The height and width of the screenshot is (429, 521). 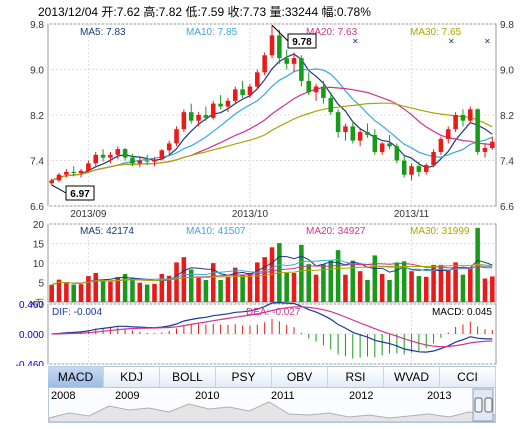 I want to click on timeline-year: 2013, so click(x=439, y=396).